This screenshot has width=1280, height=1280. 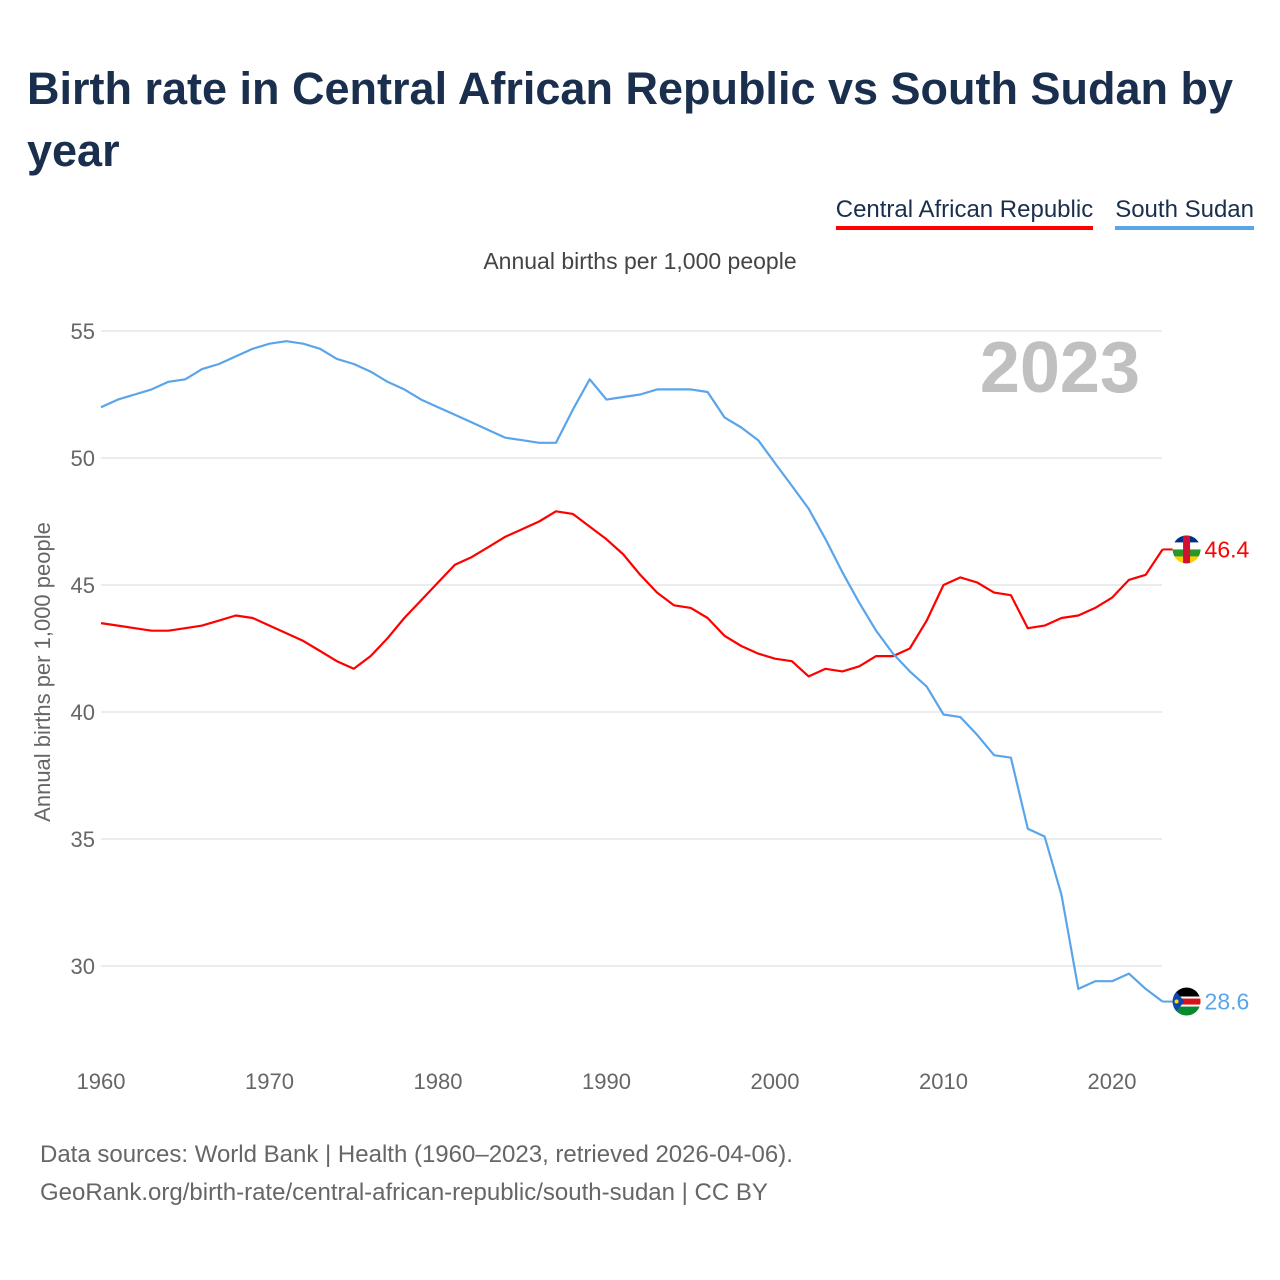 I want to click on y-axis-label: Annual births per 1,000 people, so click(x=42, y=672).